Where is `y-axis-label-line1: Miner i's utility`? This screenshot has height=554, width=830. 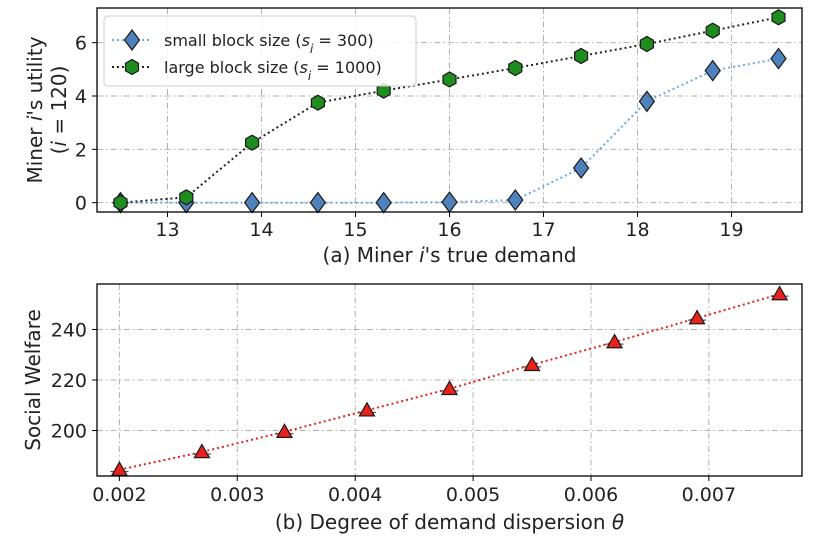
y-axis-label-line1: Miner i's utility is located at coordinates (35, 109).